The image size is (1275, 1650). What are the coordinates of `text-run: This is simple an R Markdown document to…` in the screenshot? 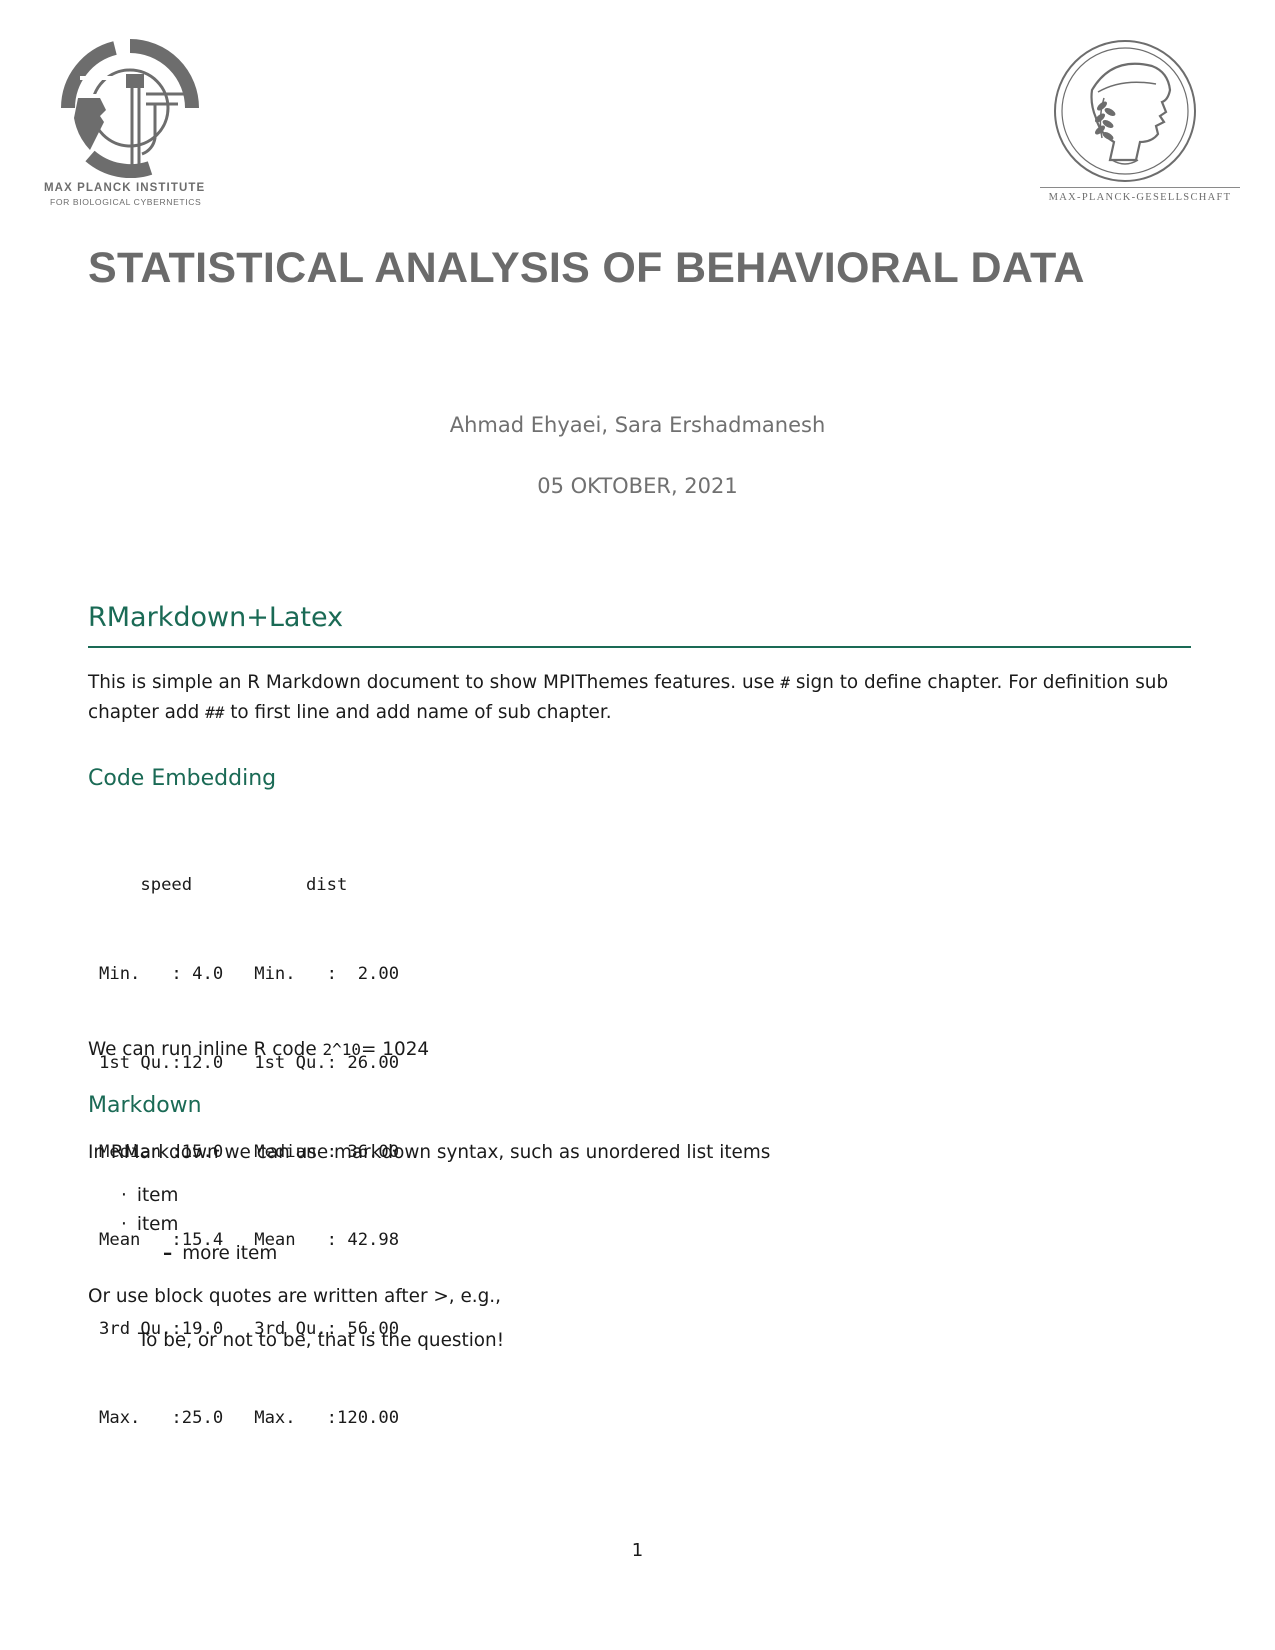 It's located at (434, 682).